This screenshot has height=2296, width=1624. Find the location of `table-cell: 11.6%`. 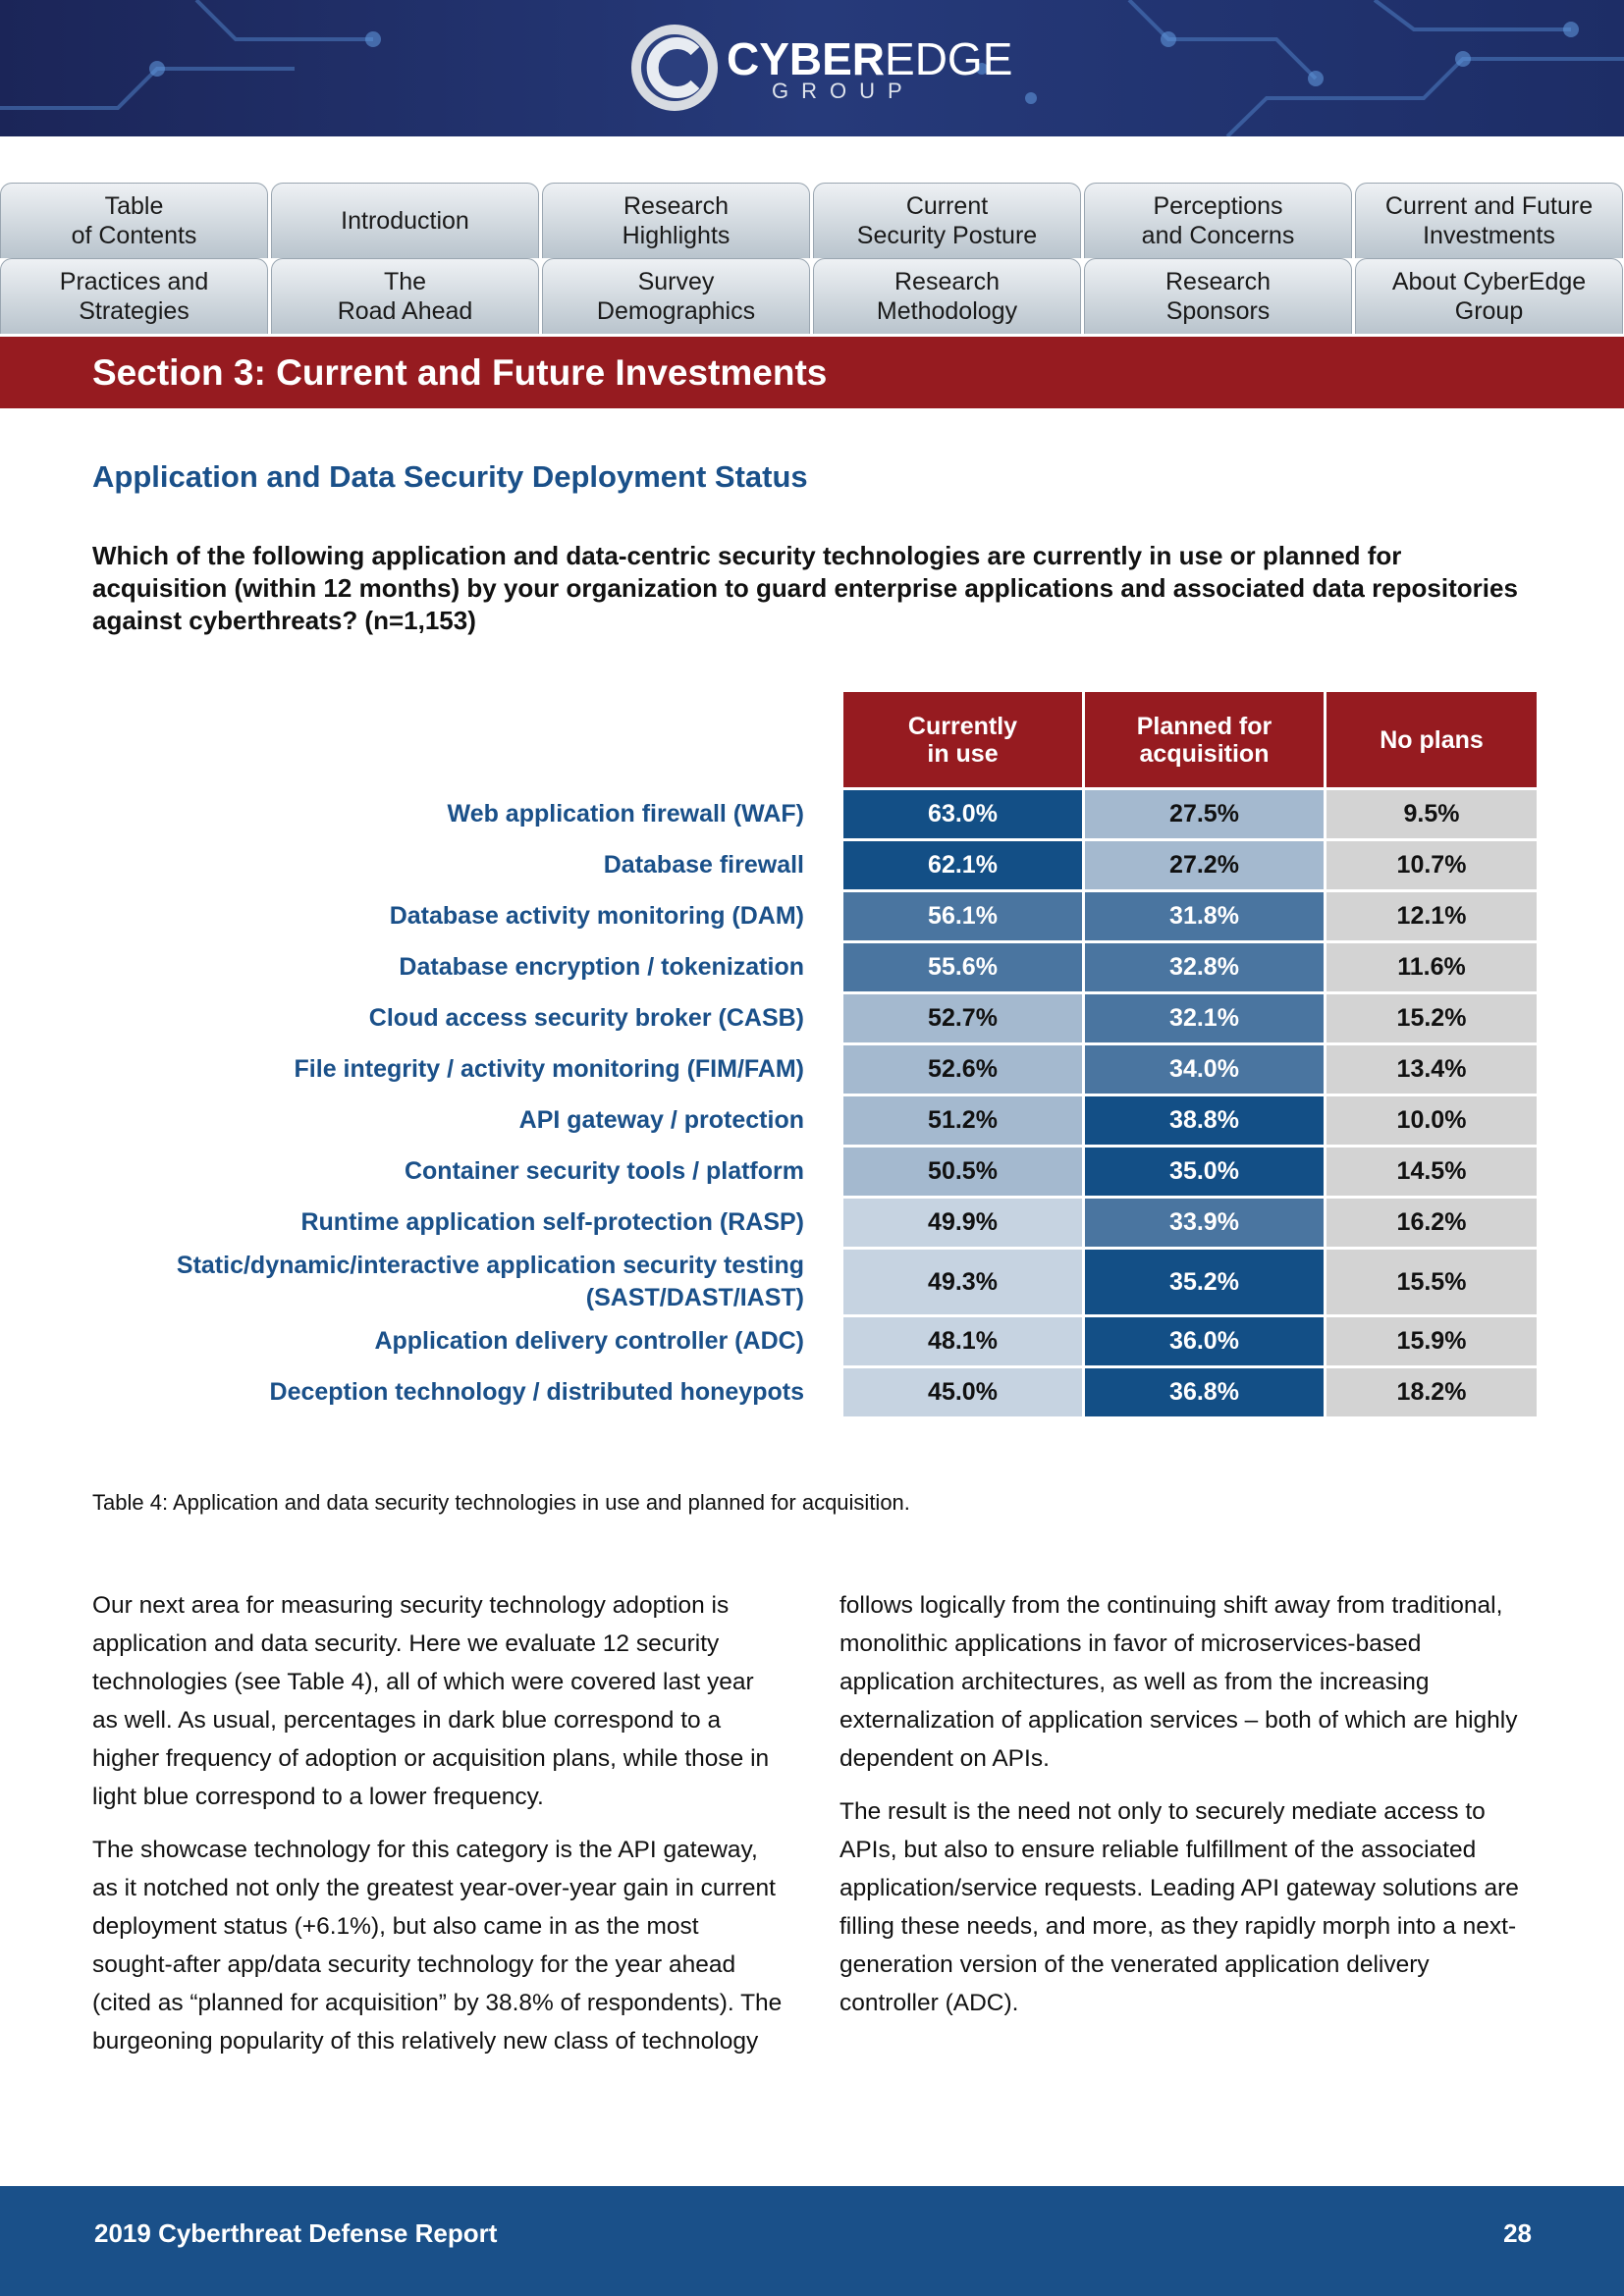

table-cell: 11.6% is located at coordinates (1431, 967).